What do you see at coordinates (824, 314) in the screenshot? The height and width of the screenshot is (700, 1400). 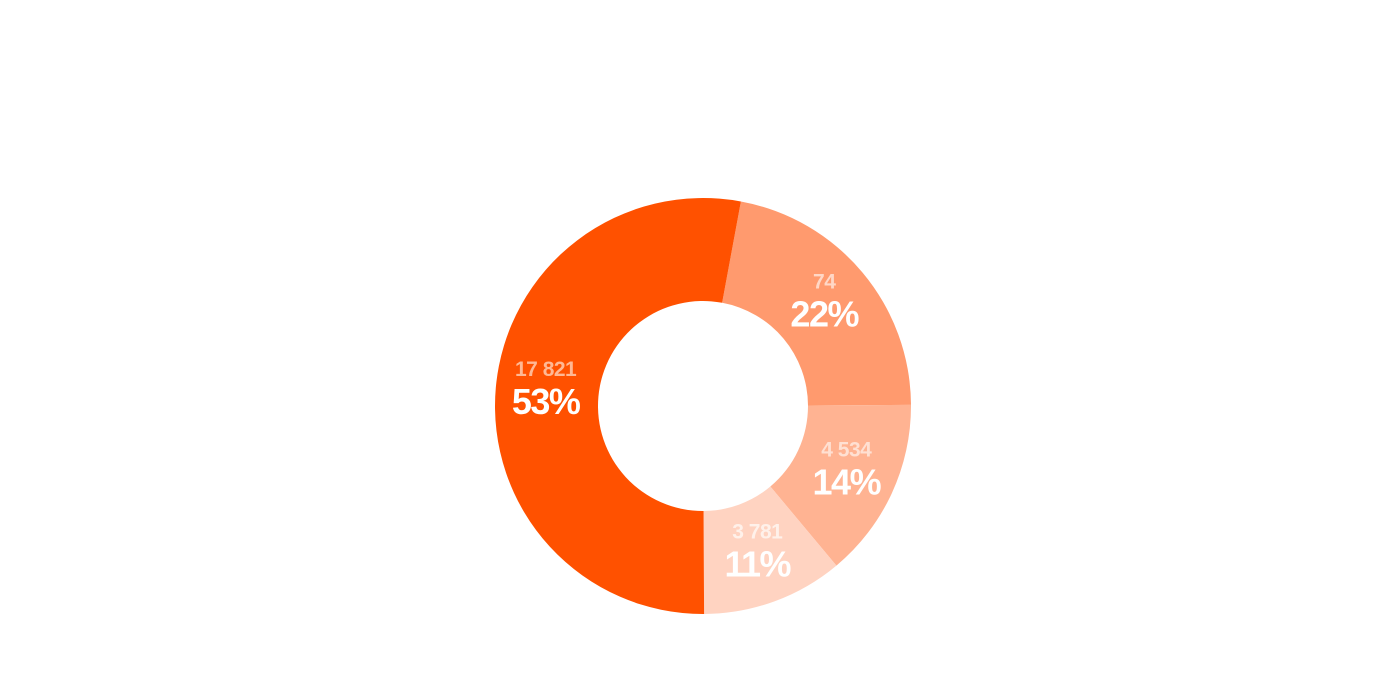 I see `slice-percent-label: 22%` at bounding box center [824, 314].